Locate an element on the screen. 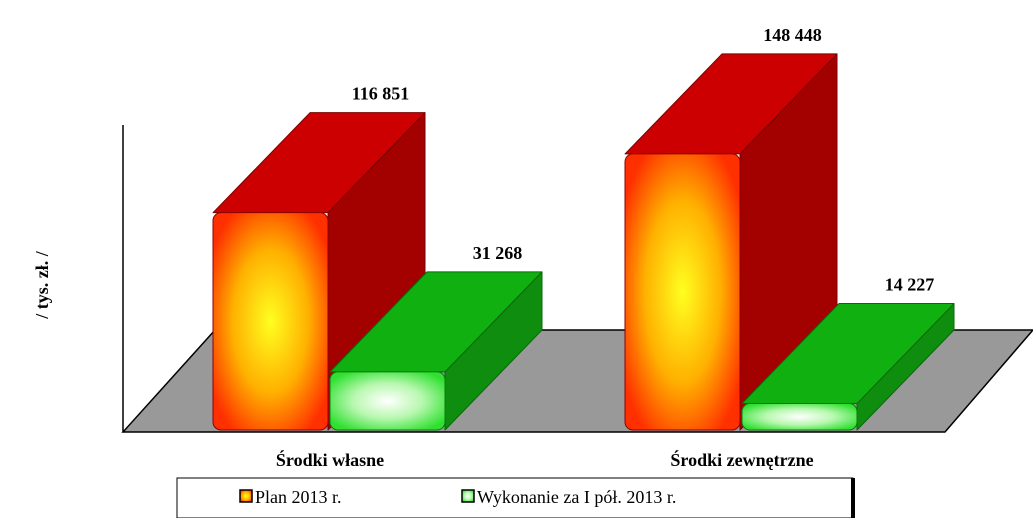 The image size is (1033, 518). legend-label: Wykonanie za I pół. 2013 r. is located at coordinates (576, 497).